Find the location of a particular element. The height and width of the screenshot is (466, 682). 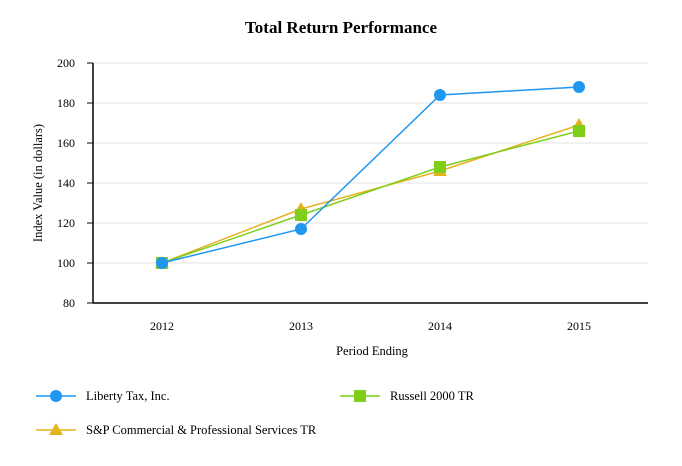

y-tick-label: 180 is located at coordinates (66, 103).